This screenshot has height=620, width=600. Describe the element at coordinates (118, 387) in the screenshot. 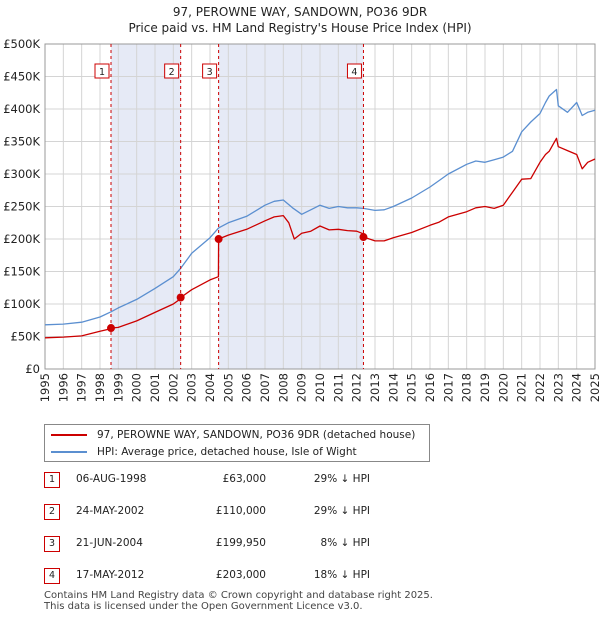

I see `x-tick-label: 1999` at that location.